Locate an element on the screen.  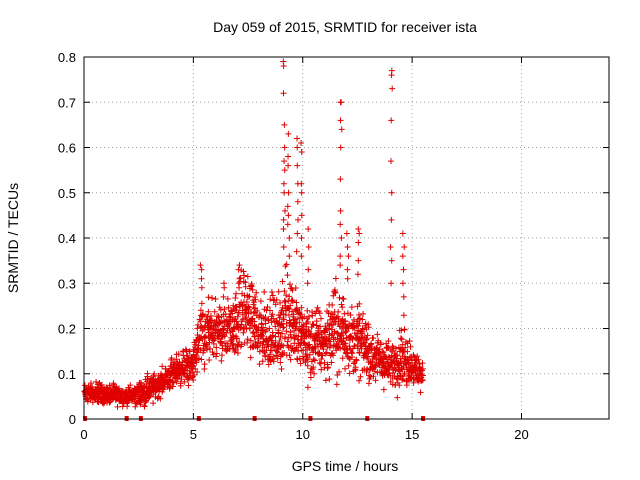
x-tick-label: 10 is located at coordinates (303, 434).